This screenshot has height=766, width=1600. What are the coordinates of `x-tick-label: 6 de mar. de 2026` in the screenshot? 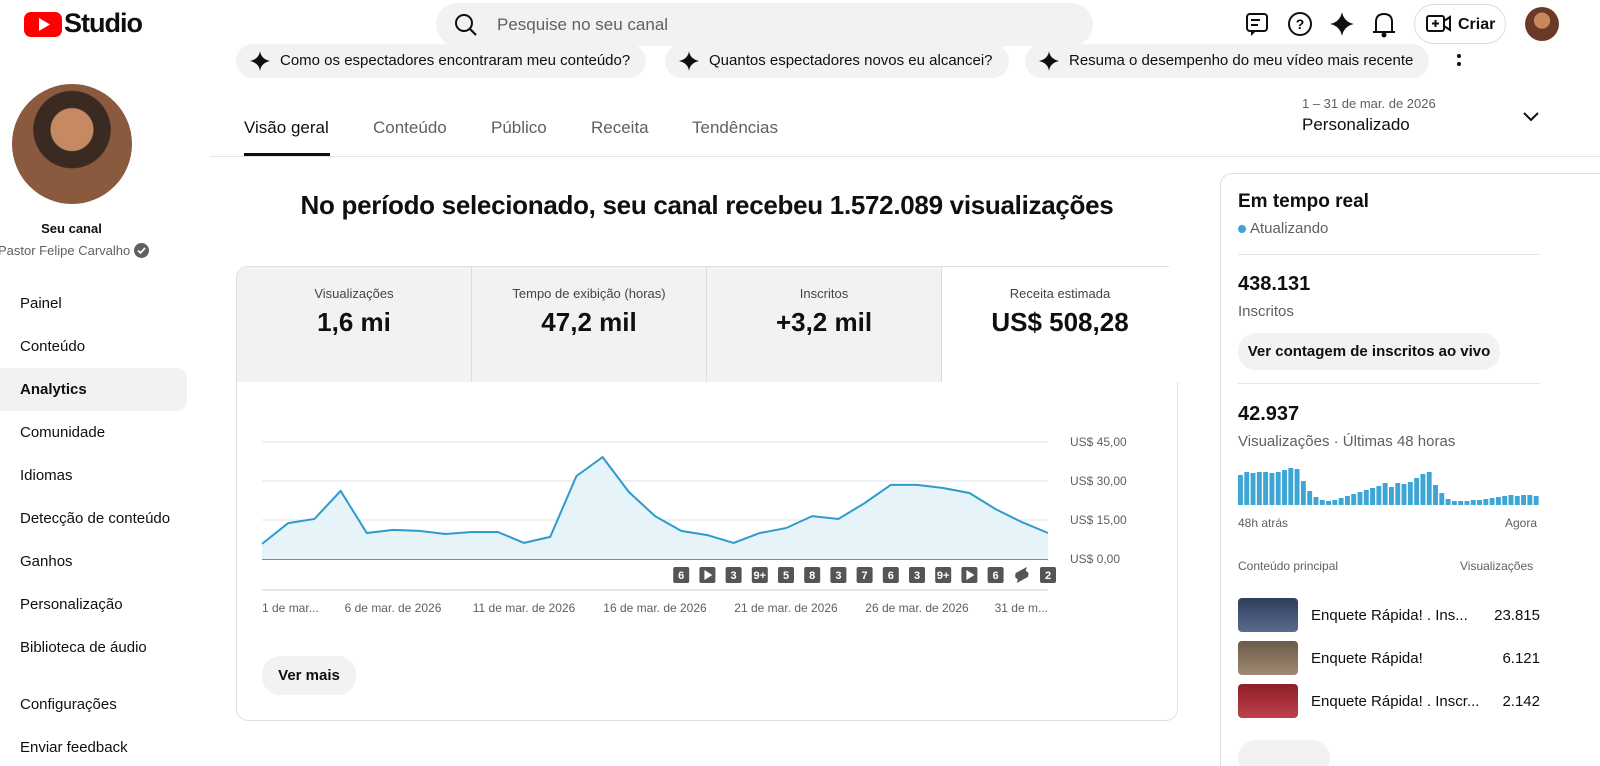 It's located at (393, 608).